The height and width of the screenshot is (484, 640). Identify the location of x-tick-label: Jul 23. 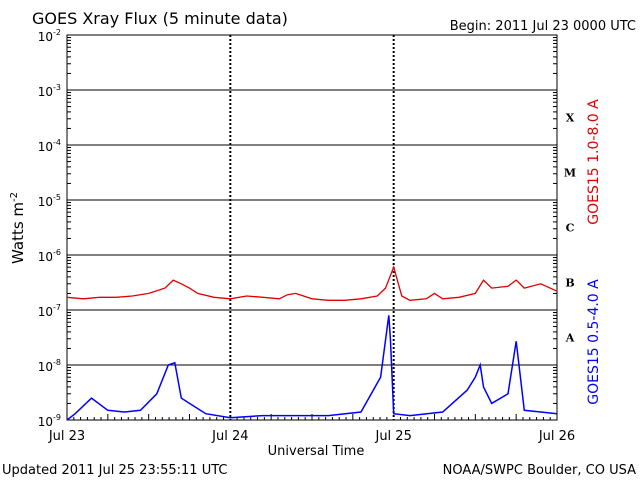
(66, 436).